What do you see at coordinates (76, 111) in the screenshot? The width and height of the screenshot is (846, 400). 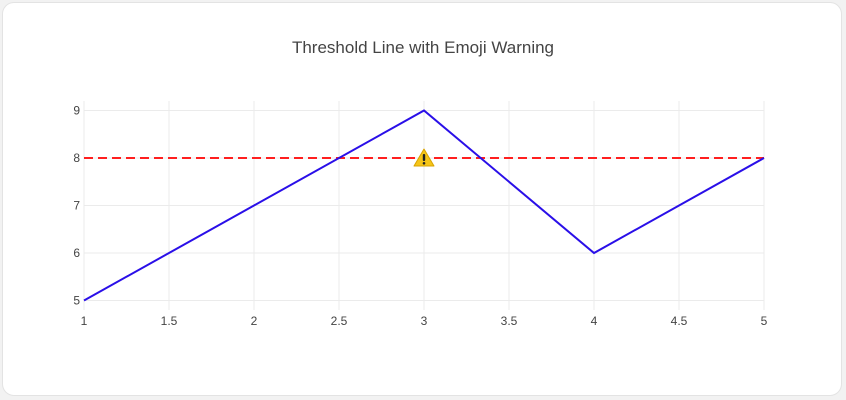 I see `y-tick-label: 9` at bounding box center [76, 111].